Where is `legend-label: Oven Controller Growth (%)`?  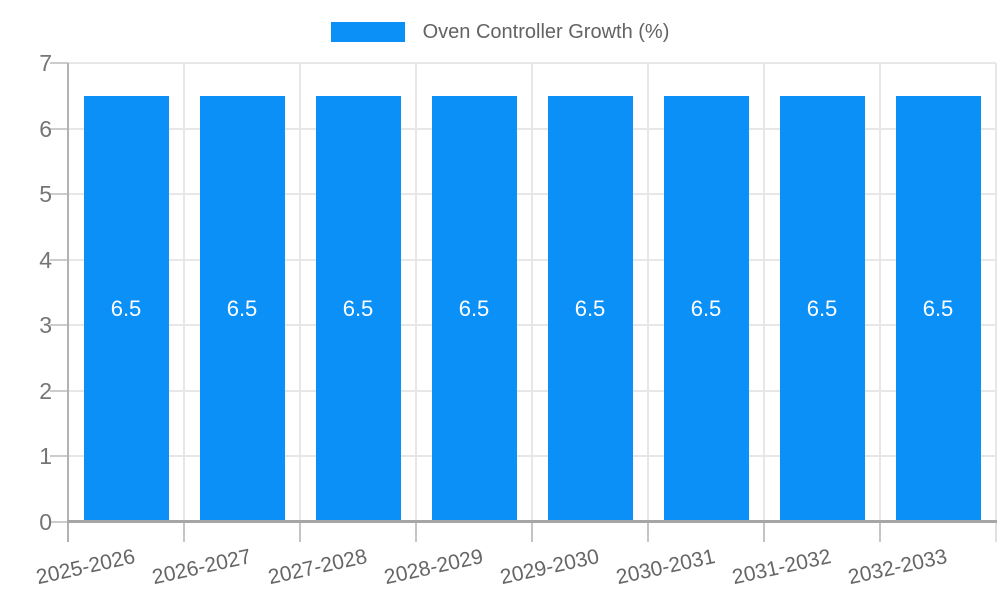 legend-label: Oven Controller Growth (%) is located at coordinates (546, 32).